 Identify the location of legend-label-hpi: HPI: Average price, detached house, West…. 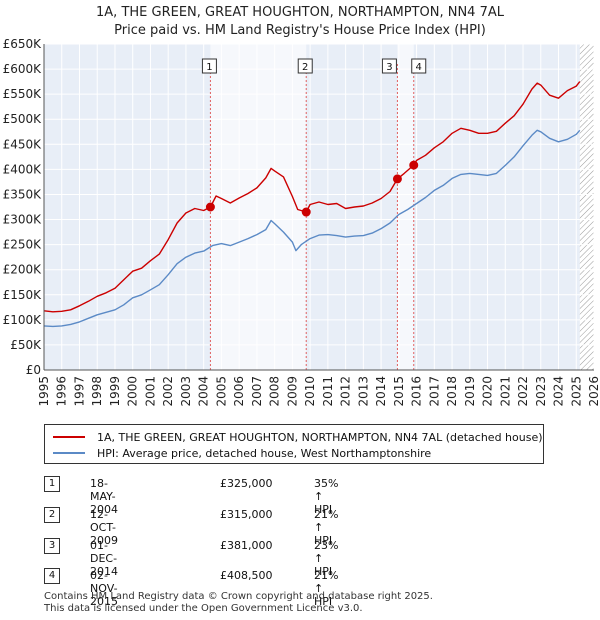
(264, 453).